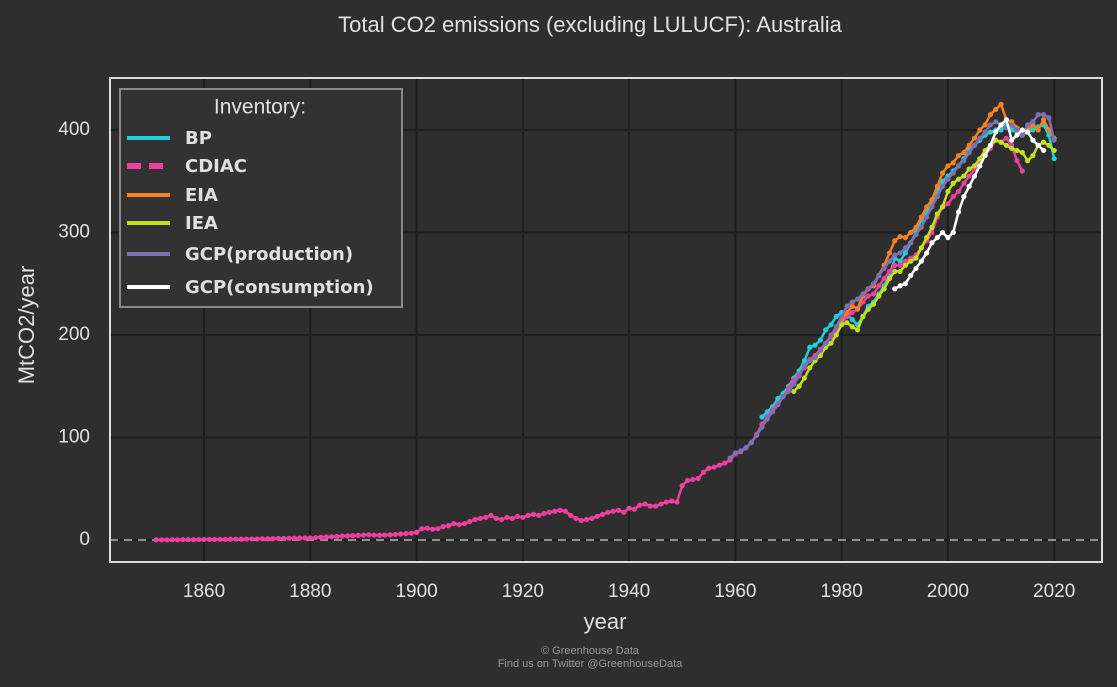 This screenshot has height=687, width=1117. Describe the element at coordinates (84, 539) in the screenshot. I see `y-tick-label: 0` at that location.